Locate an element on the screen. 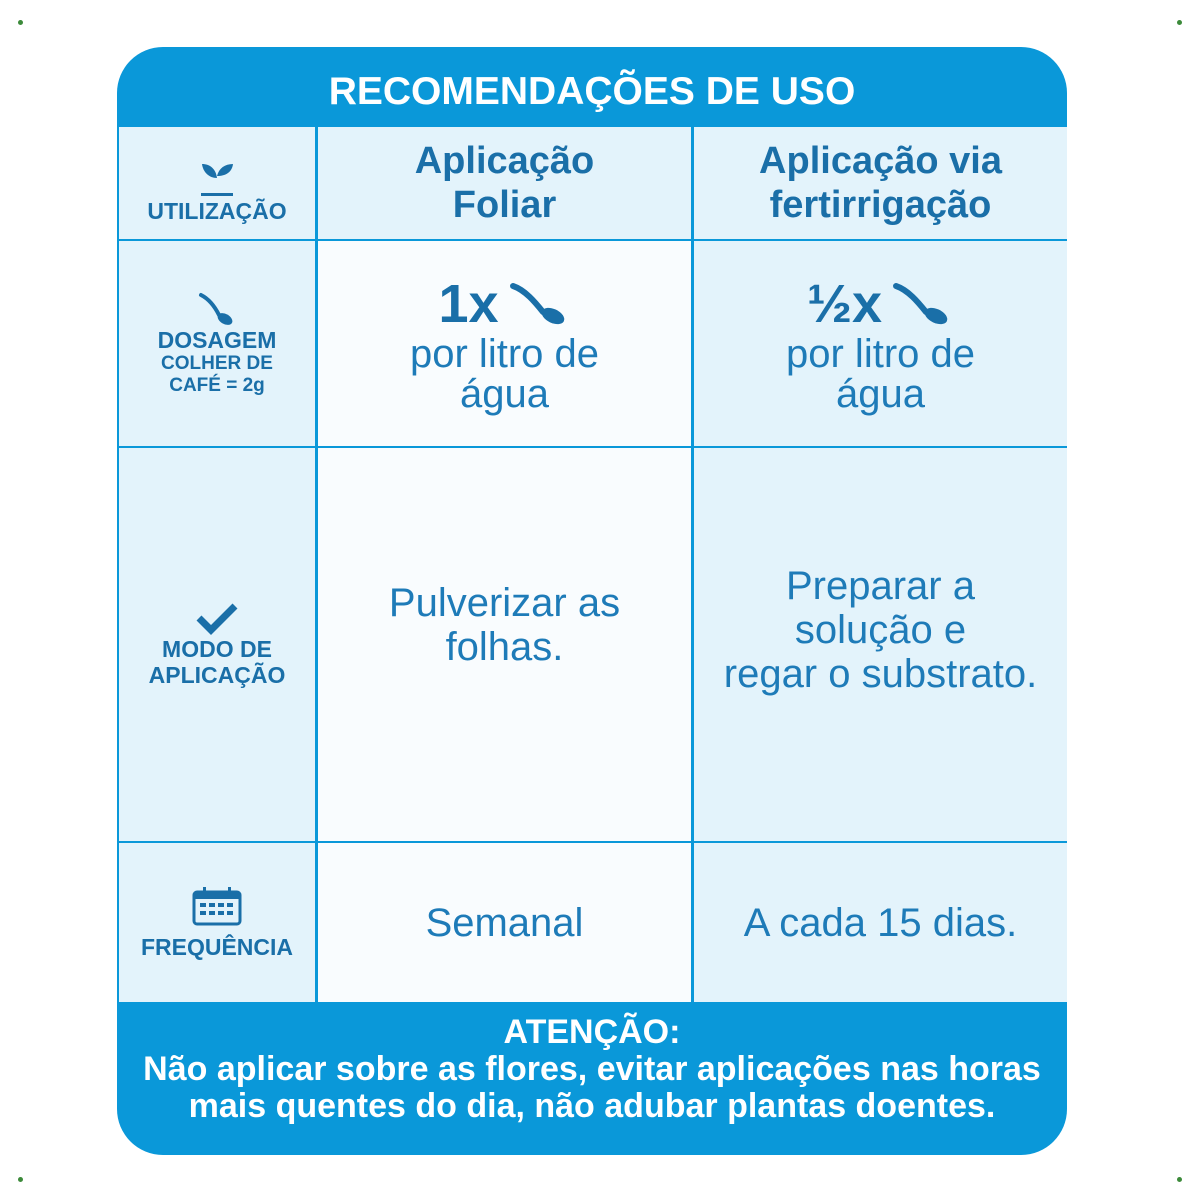 The width and height of the screenshot is (1200, 1200). row-label: CAFÉ = 2g is located at coordinates (217, 385).